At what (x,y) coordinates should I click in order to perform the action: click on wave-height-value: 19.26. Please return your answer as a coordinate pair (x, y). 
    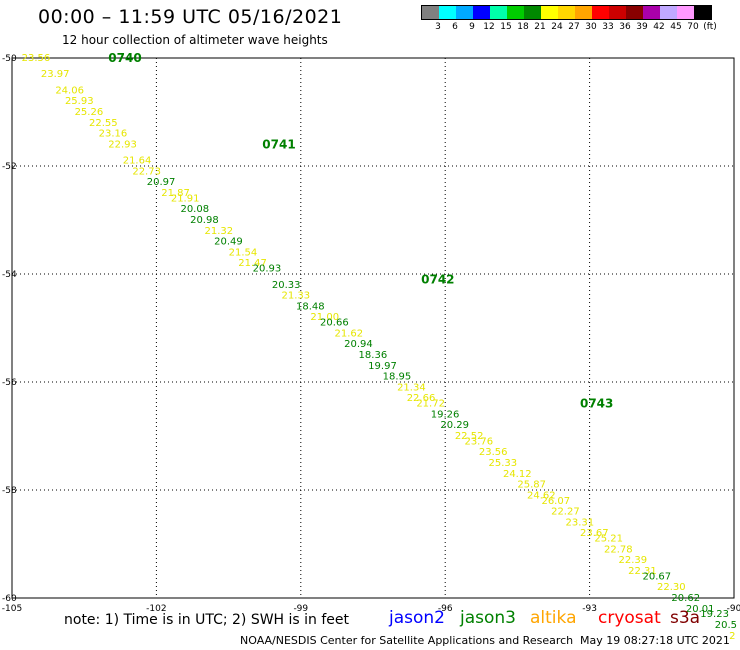
    Looking at the image, I should click on (445, 414).